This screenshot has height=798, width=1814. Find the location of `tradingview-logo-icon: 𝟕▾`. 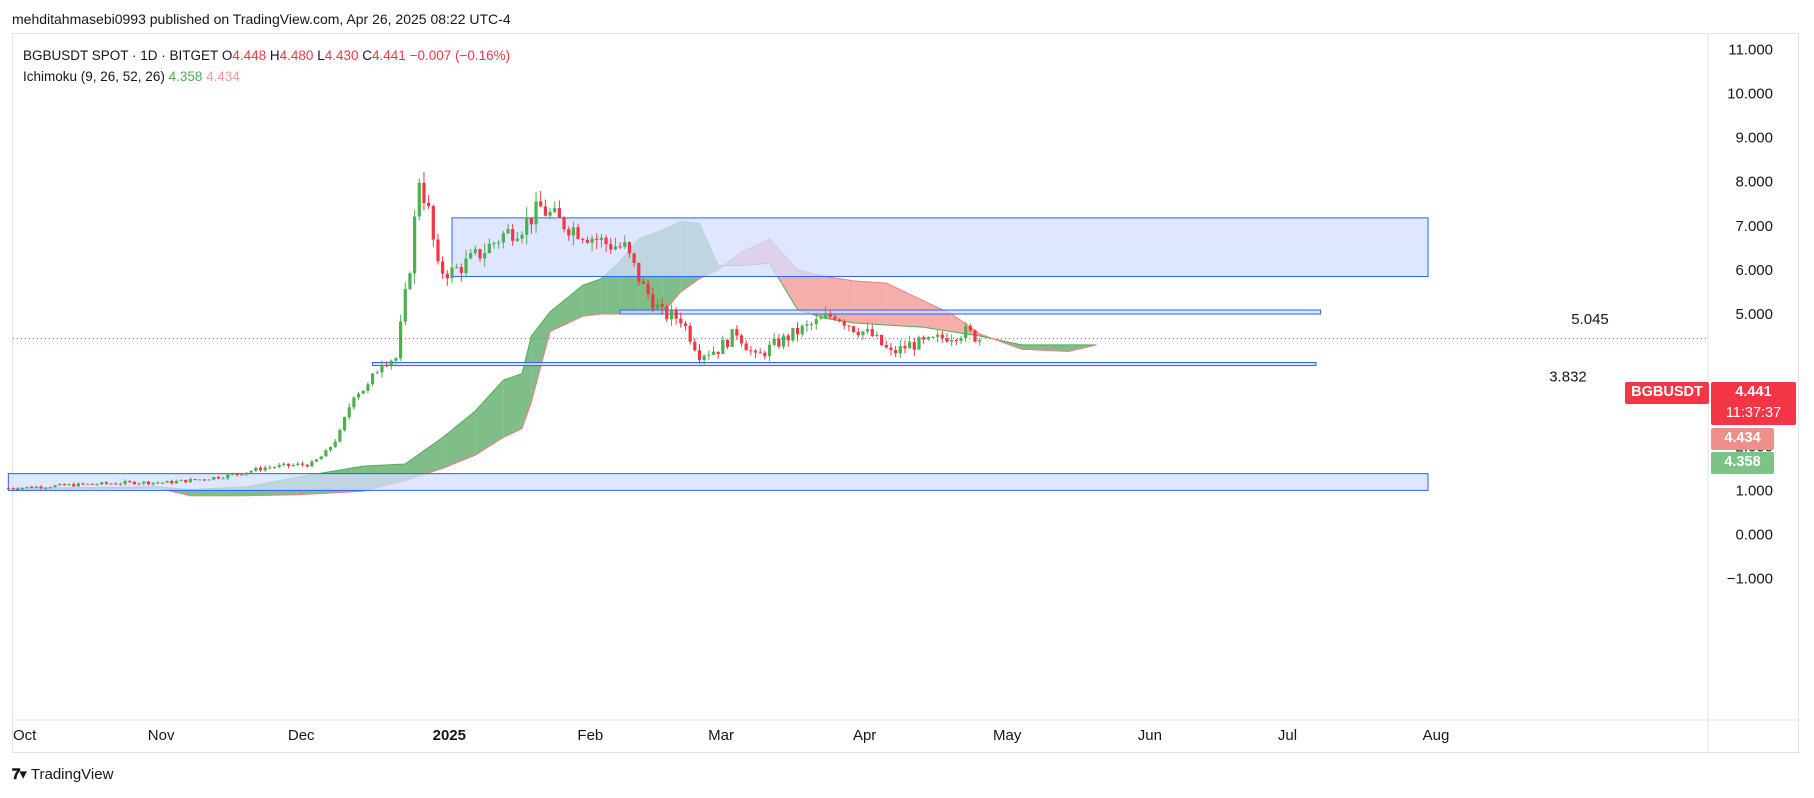

tradingview-logo-icon: 𝟕▾ is located at coordinates (19, 774).